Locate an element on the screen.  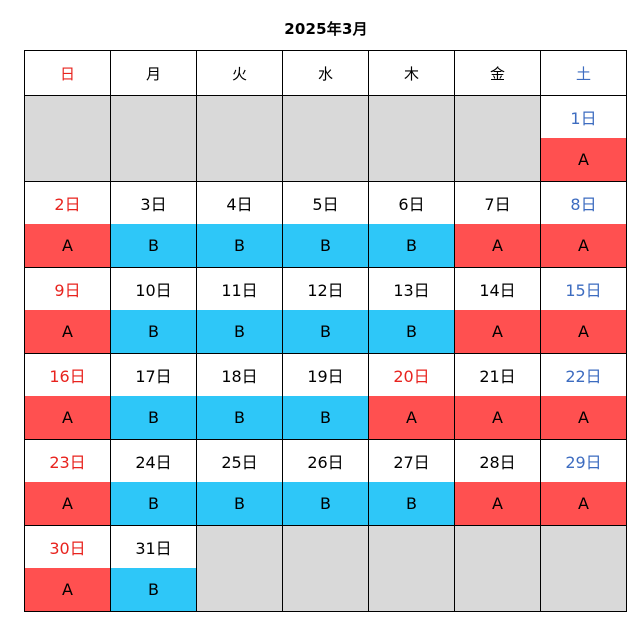
day-cell: 27日 B is located at coordinates (412, 483).